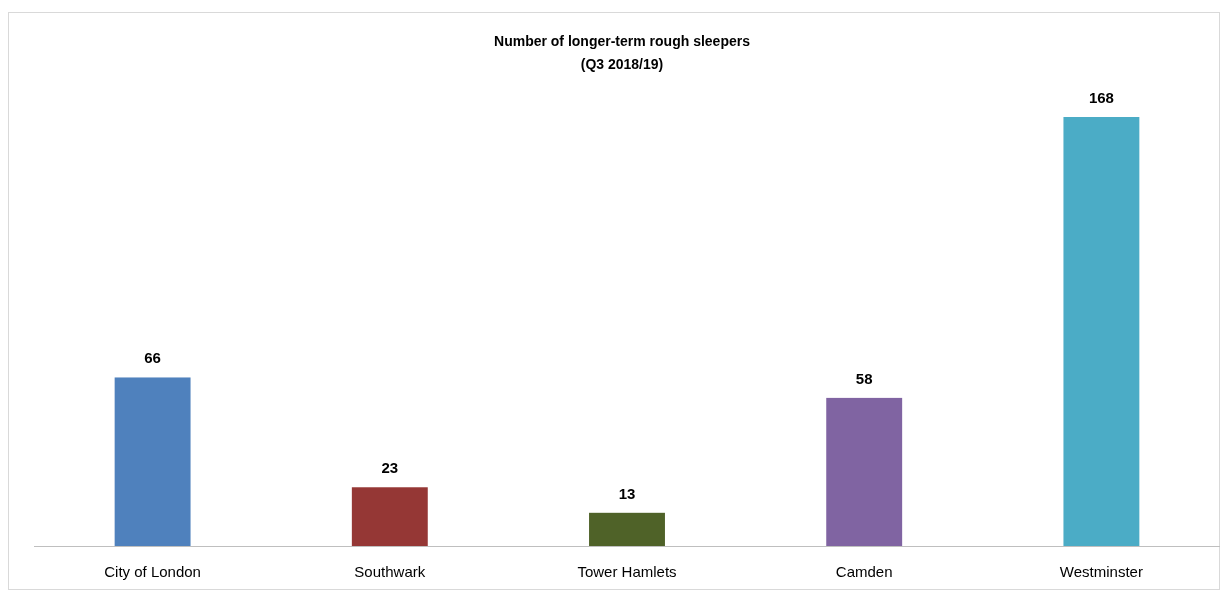 The image size is (1227, 596). Describe the element at coordinates (390, 571) in the screenshot. I see `x-tick-label: Southwark` at that location.